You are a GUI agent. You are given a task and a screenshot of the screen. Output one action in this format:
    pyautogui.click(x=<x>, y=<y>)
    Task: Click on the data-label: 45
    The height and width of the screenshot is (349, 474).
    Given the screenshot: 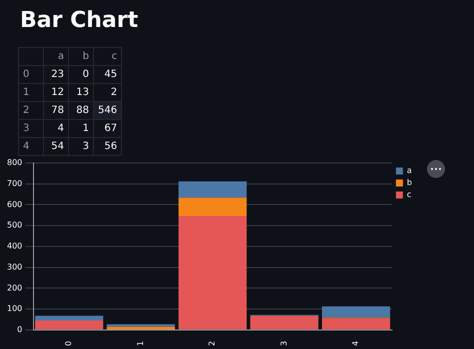 What is the action you would take?
    pyautogui.click(x=108, y=75)
    